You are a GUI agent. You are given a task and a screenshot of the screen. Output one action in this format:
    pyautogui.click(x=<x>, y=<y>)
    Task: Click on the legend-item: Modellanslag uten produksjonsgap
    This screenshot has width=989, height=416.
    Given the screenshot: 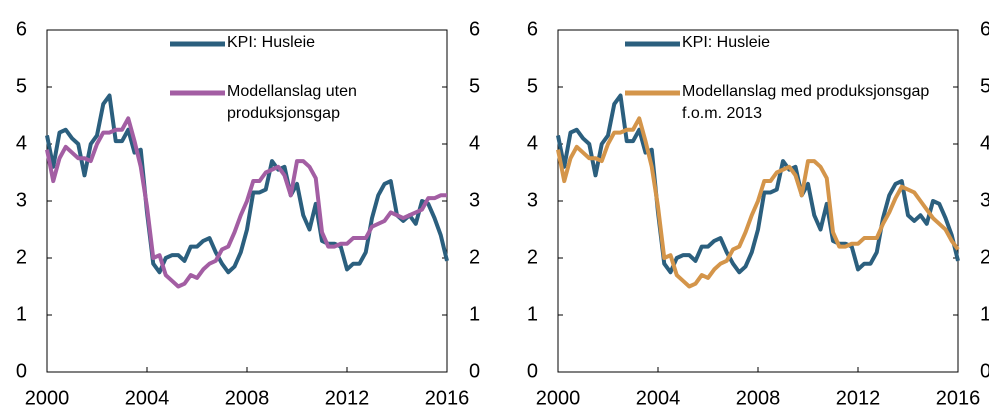 What is the action you would take?
    pyautogui.click(x=292, y=102)
    